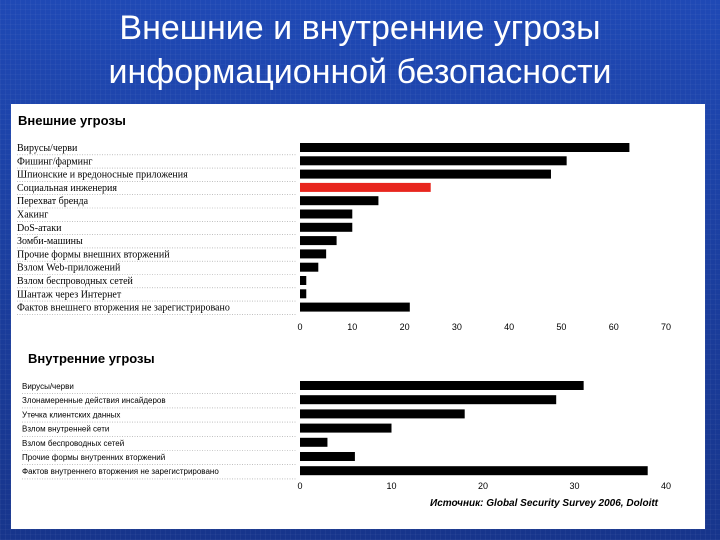 This screenshot has height=540, width=720. What do you see at coordinates (69, 294) in the screenshot?
I see `chart-1-category-label: Шантаж через Интернет` at bounding box center [69, 294].